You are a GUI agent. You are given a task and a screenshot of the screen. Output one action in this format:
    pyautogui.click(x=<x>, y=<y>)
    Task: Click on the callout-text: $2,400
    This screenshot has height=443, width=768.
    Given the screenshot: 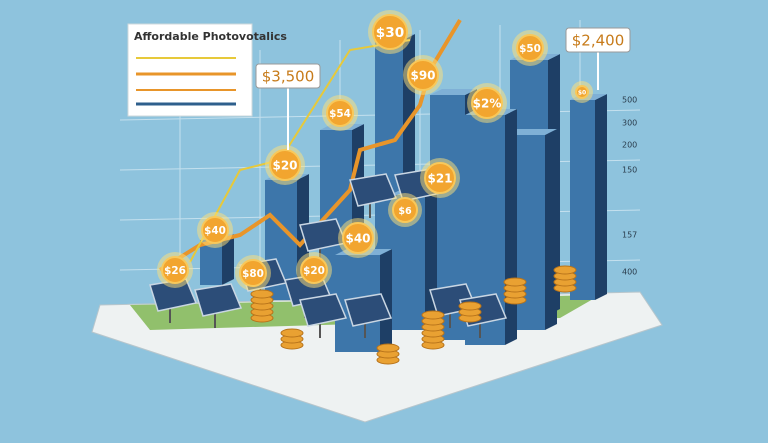 What is the action you would take?
    pyautogui.click(x=598, y=41)
    